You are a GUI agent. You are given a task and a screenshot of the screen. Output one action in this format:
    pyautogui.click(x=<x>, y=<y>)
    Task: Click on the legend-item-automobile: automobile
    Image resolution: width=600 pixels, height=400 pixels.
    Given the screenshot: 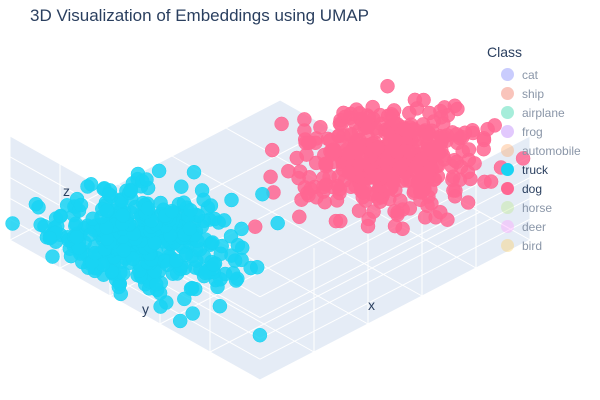 What is the action you would take?
    pyautogui.click(x=534, y=150)
    